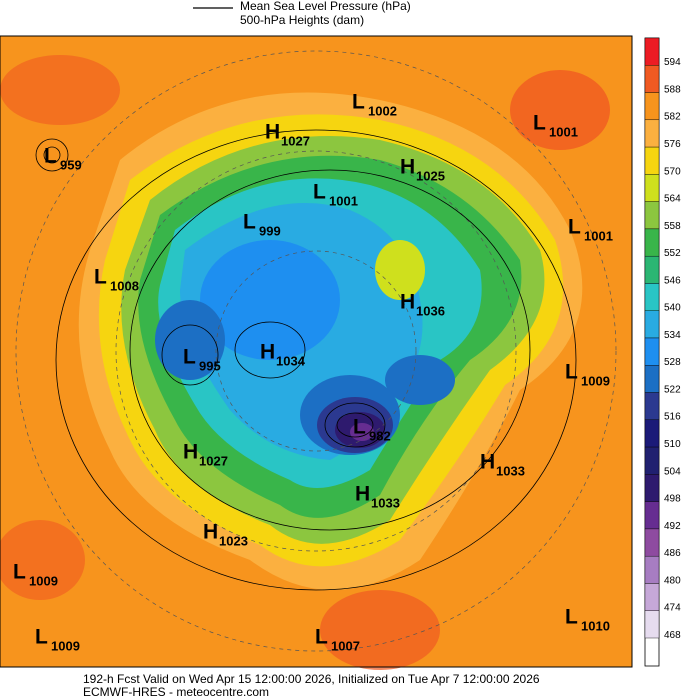 This screenshot has height=700, width=681. Describe the element at coordinates (672, 308) in the screenshot. I see `colorbar-label: 540` at that location.